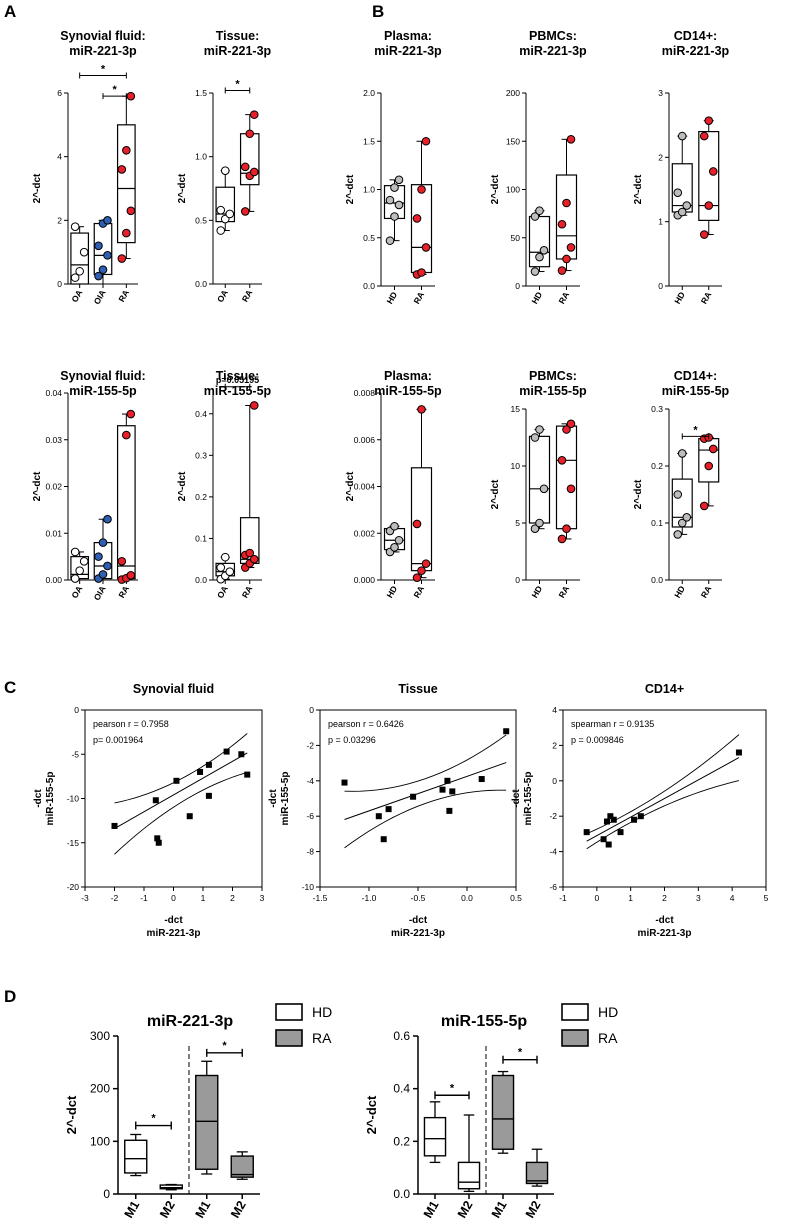  I want to click on y-tick-label: 5, so click(517, 523).